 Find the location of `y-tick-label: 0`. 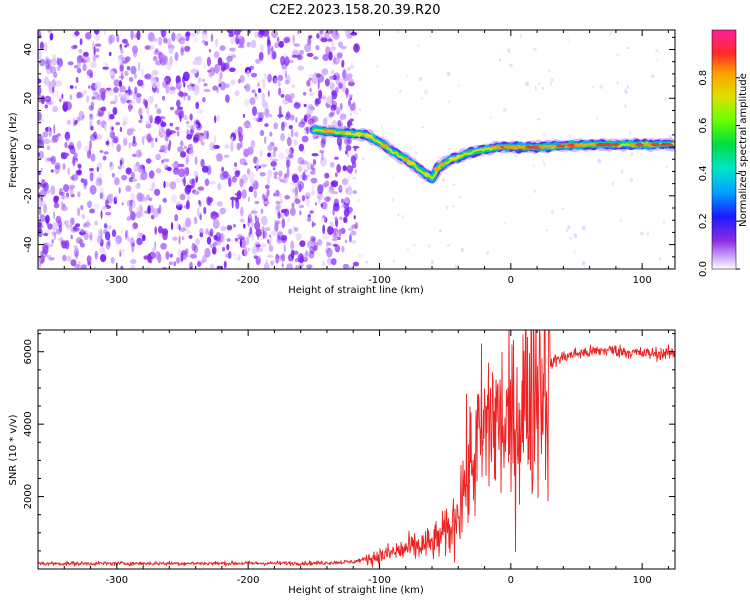

y-tick-label: 0 is located at coordinates (28, 147).